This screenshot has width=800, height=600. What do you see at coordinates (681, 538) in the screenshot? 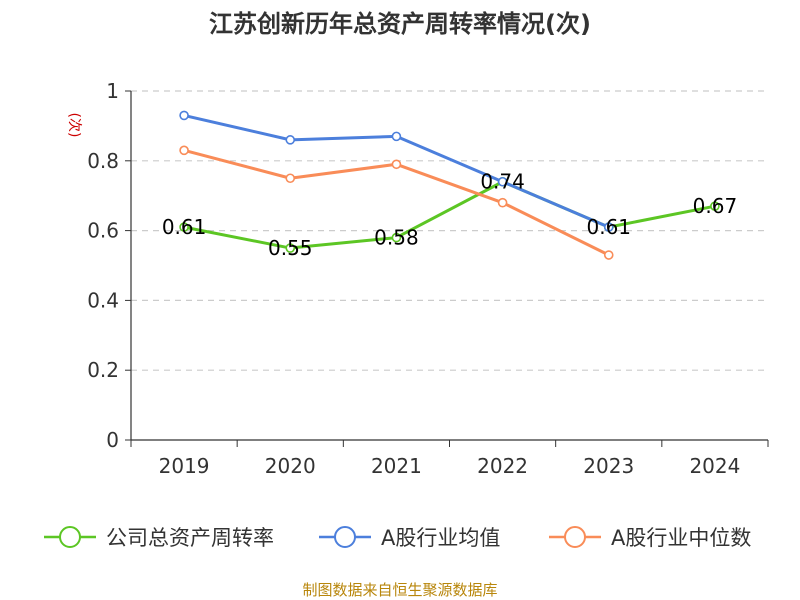
I see `legend-label: A股行业中位数` at bounding box center [681, 538].